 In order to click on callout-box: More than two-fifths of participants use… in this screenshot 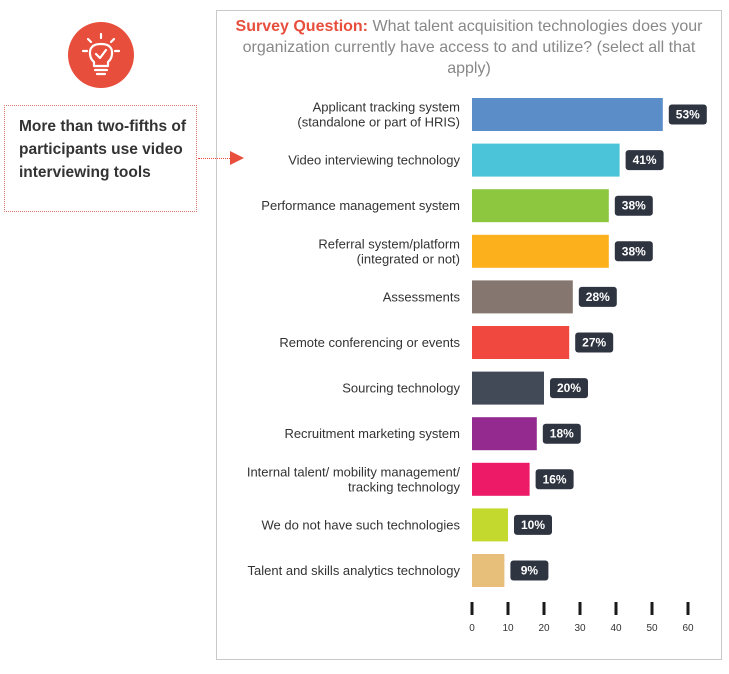, I will do `click(100, 158)`.